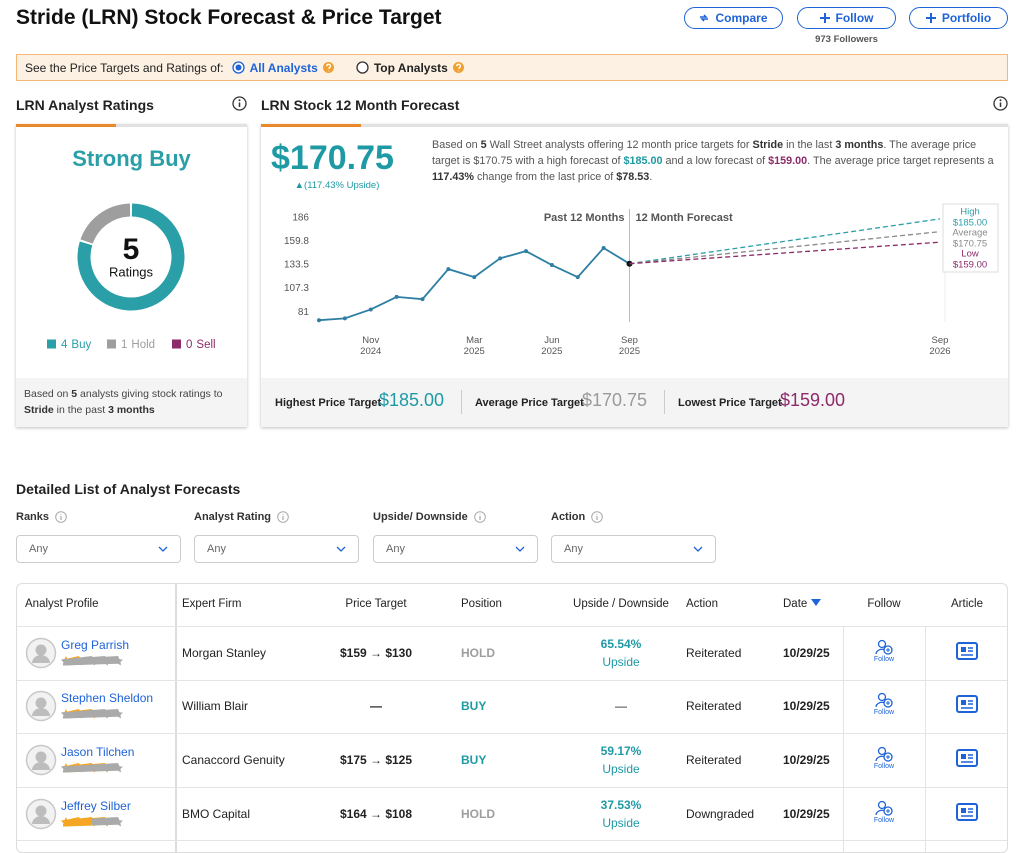 Image resolution: width=1024 pixels, height=853 pixels. What do you see at coordinates (859, 145) in the screenshot?
I see `desc-text: 3 months` at bounding box center [859, 145].